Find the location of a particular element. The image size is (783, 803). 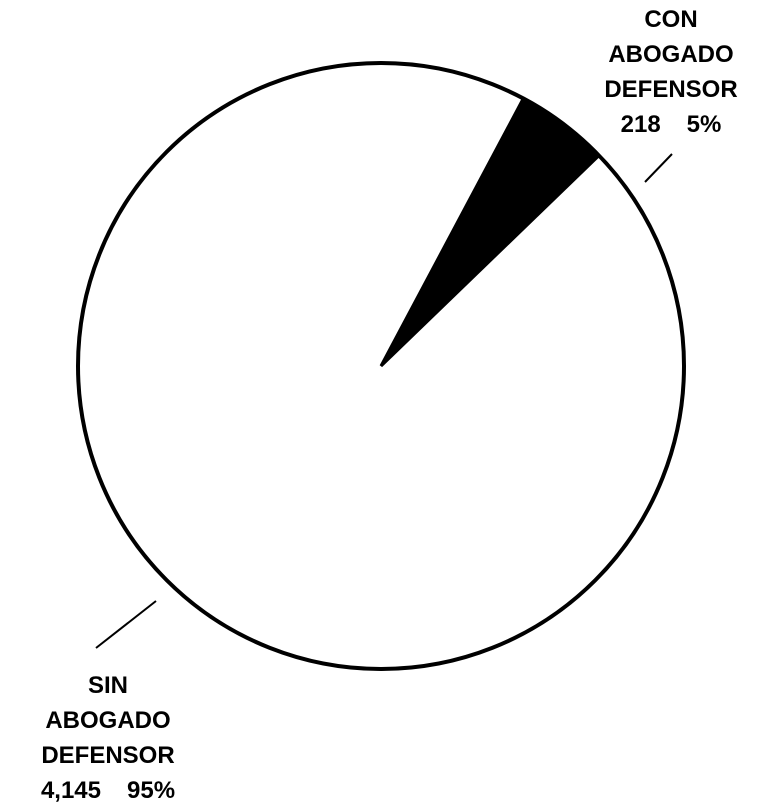

slice-percent: 5% is located at coordinates (704, 124).